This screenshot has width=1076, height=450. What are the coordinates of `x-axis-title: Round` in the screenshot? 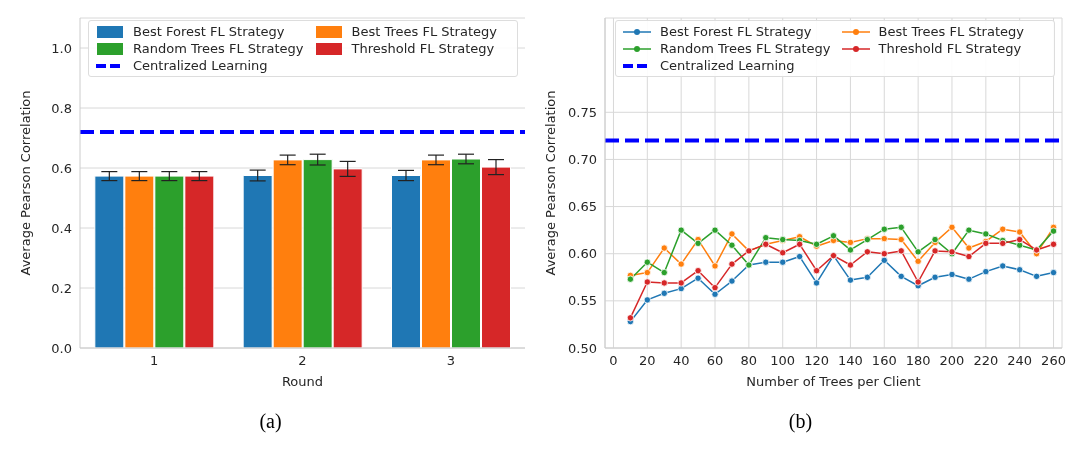 It's located at (302, 381).